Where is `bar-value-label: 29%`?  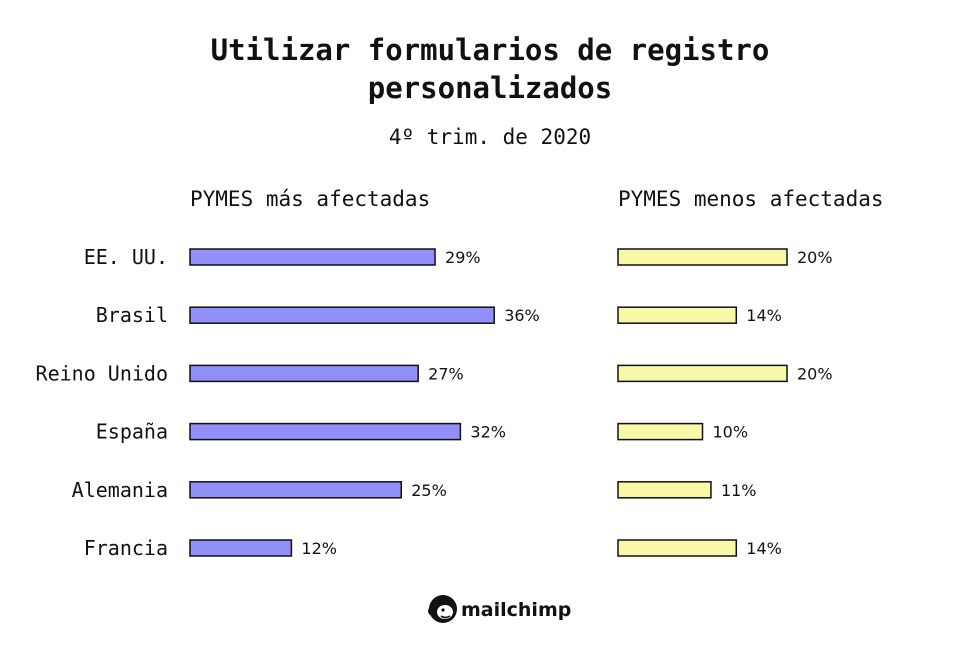 bar-value-label: 29% is located at coordinates (463, 257).